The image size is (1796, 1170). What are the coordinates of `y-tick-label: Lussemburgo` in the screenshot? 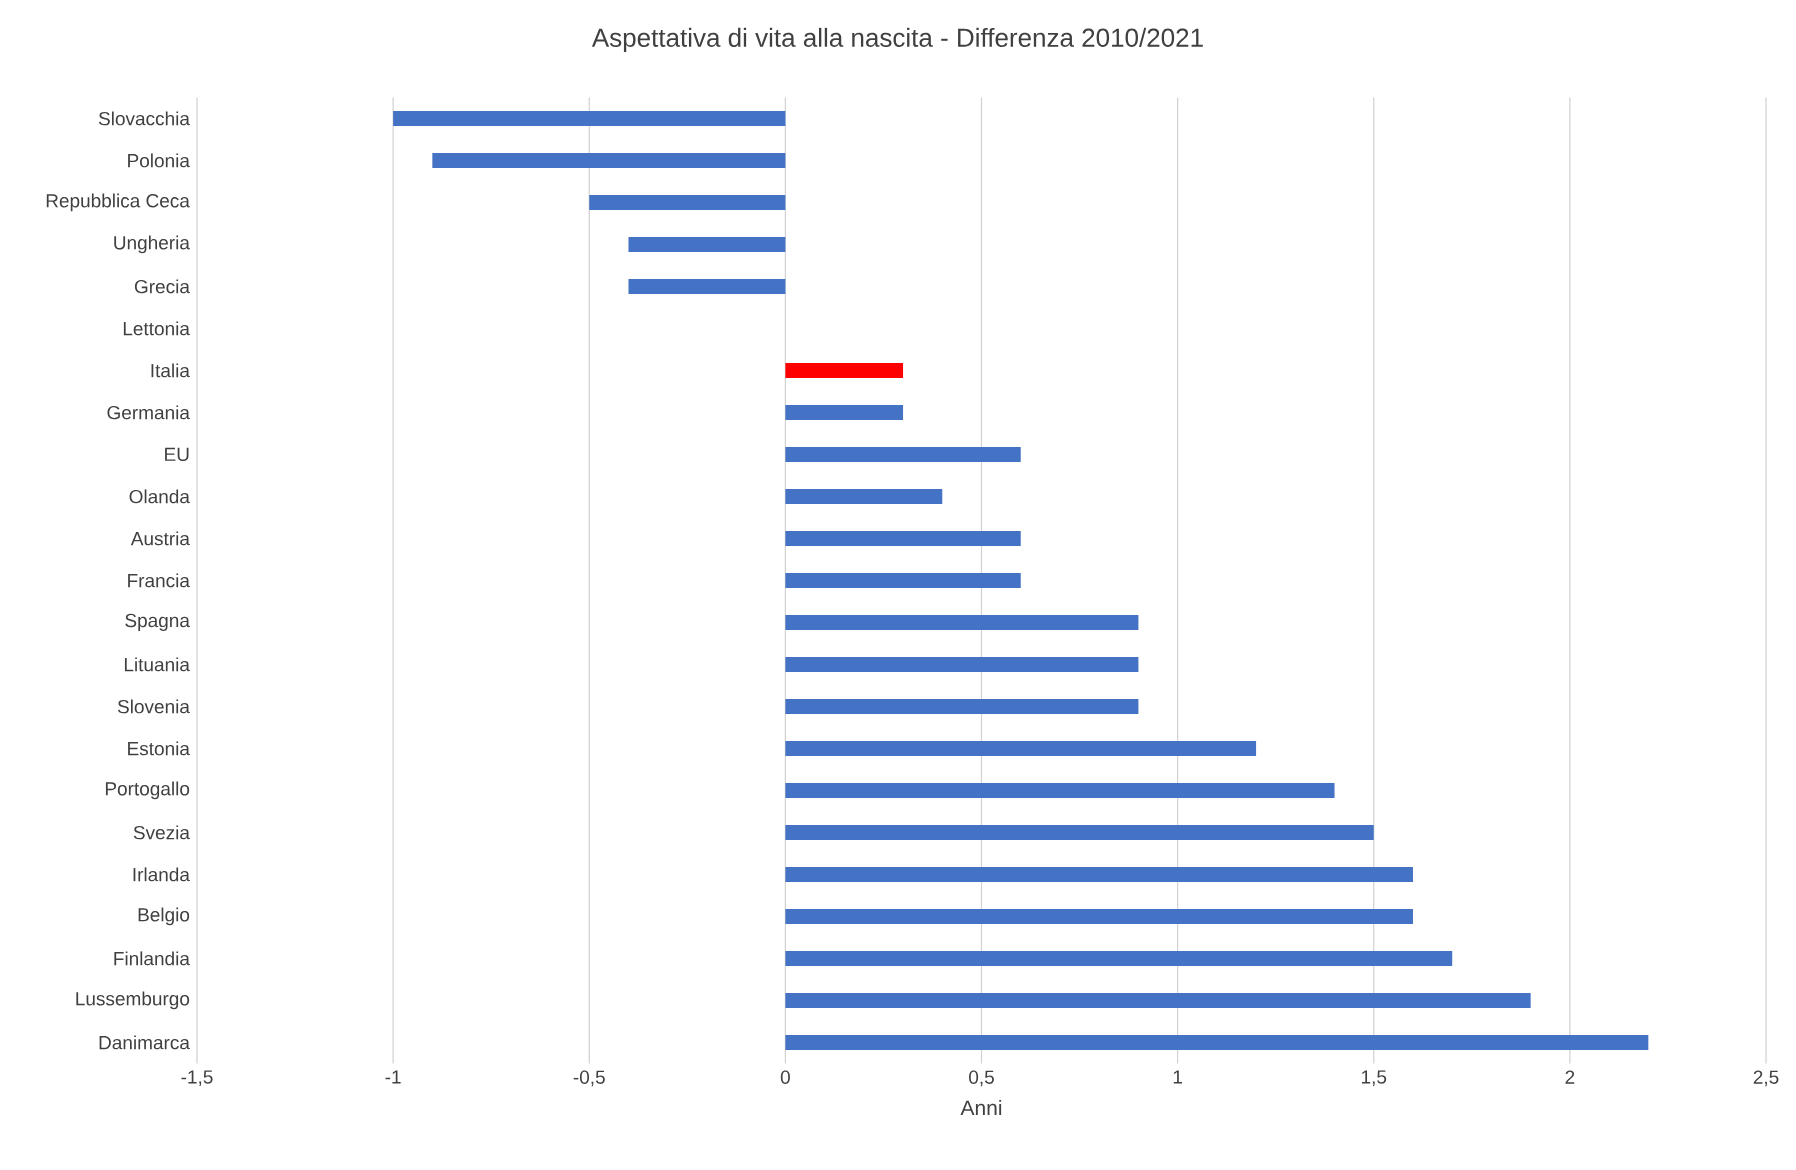 It's located at (133, 1000).